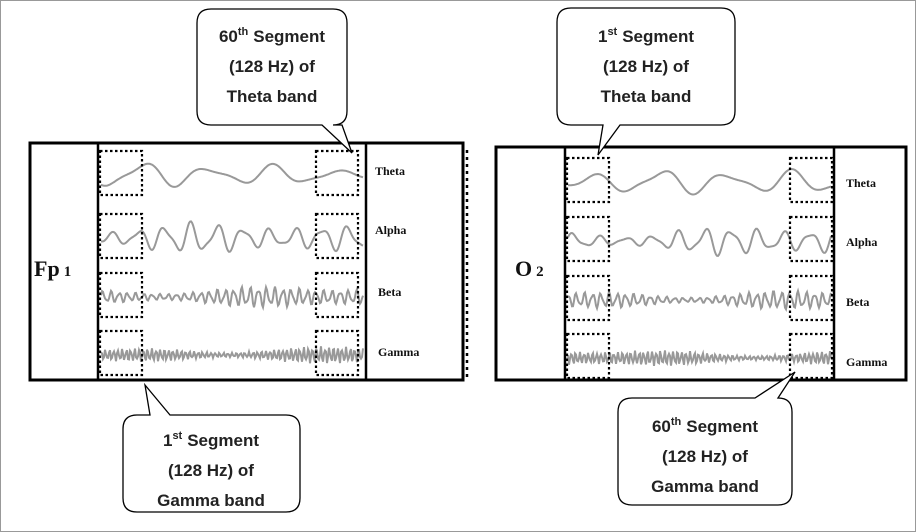  Describe the element at coordinates (68, 272) in the screenshot. I see `channel-sub: 1` at that location.